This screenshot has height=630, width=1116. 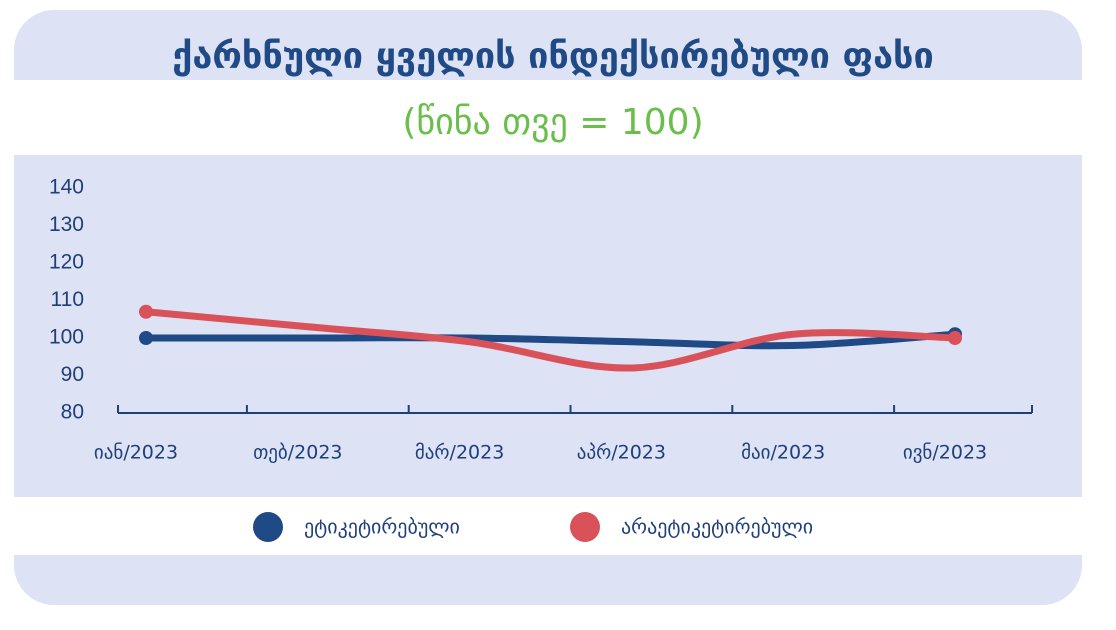 I want to click on legend-band, so click(x=548, y=526).